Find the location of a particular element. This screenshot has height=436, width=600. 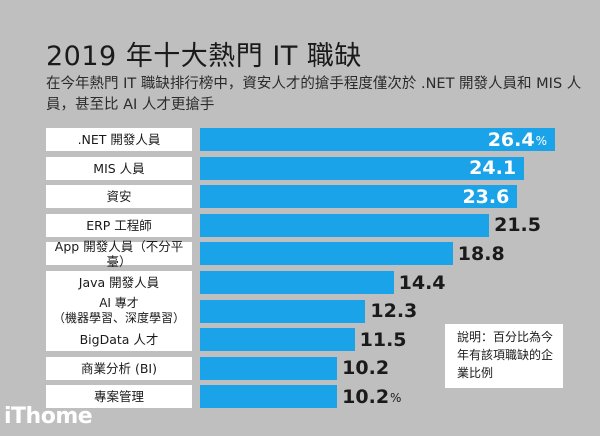

category-label: AI 專才 （機器學習、深度學習） is located at coordinates (119, 311).